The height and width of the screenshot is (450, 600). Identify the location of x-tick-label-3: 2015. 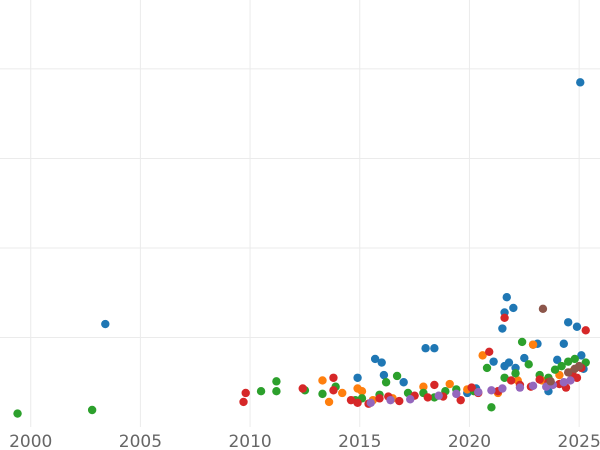
(359, 441).